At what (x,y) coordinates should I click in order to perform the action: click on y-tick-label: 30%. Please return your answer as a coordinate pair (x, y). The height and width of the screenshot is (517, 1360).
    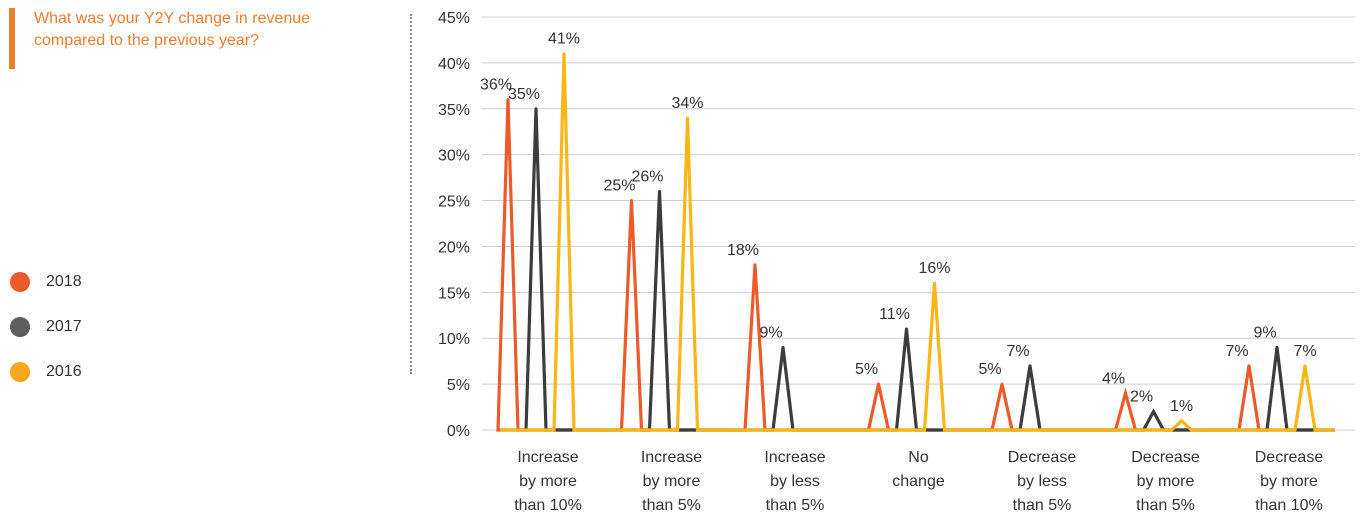
    Looking at the image, I should click on (454, 156).